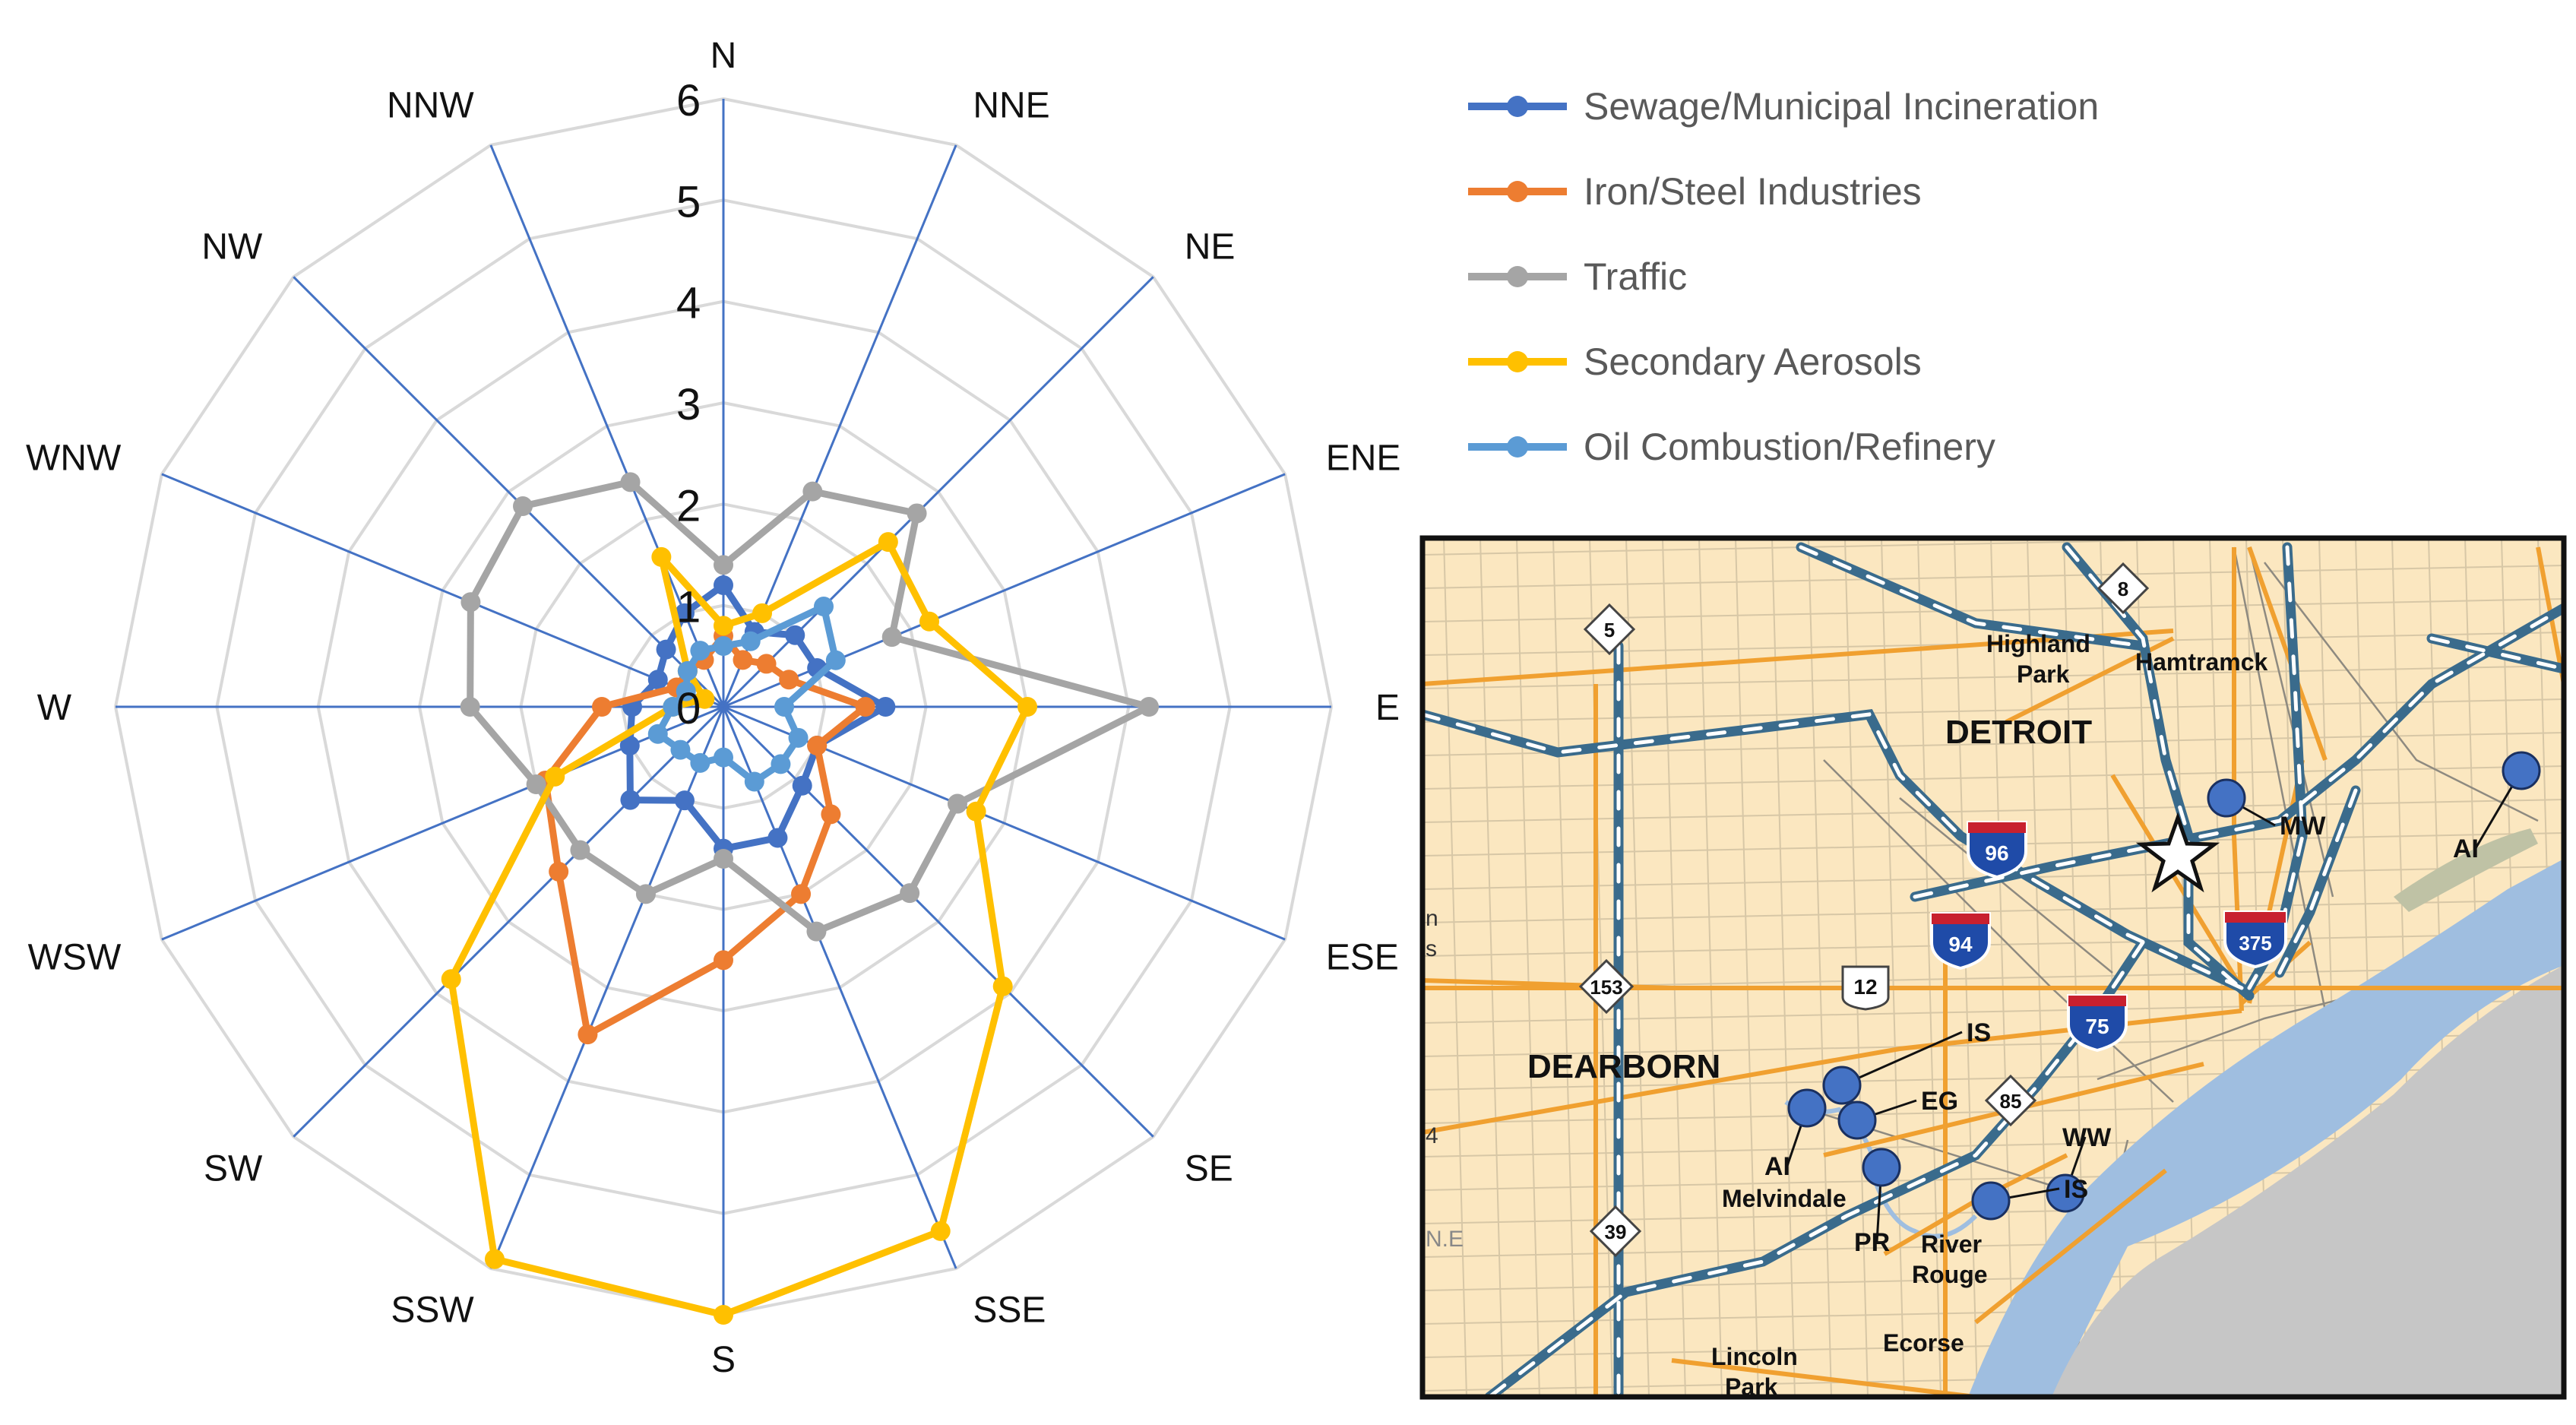  What do you see at coordinates (2308, 1181) in the screenshot?
I see `lake-area` at bounding box center [2308, 1181].